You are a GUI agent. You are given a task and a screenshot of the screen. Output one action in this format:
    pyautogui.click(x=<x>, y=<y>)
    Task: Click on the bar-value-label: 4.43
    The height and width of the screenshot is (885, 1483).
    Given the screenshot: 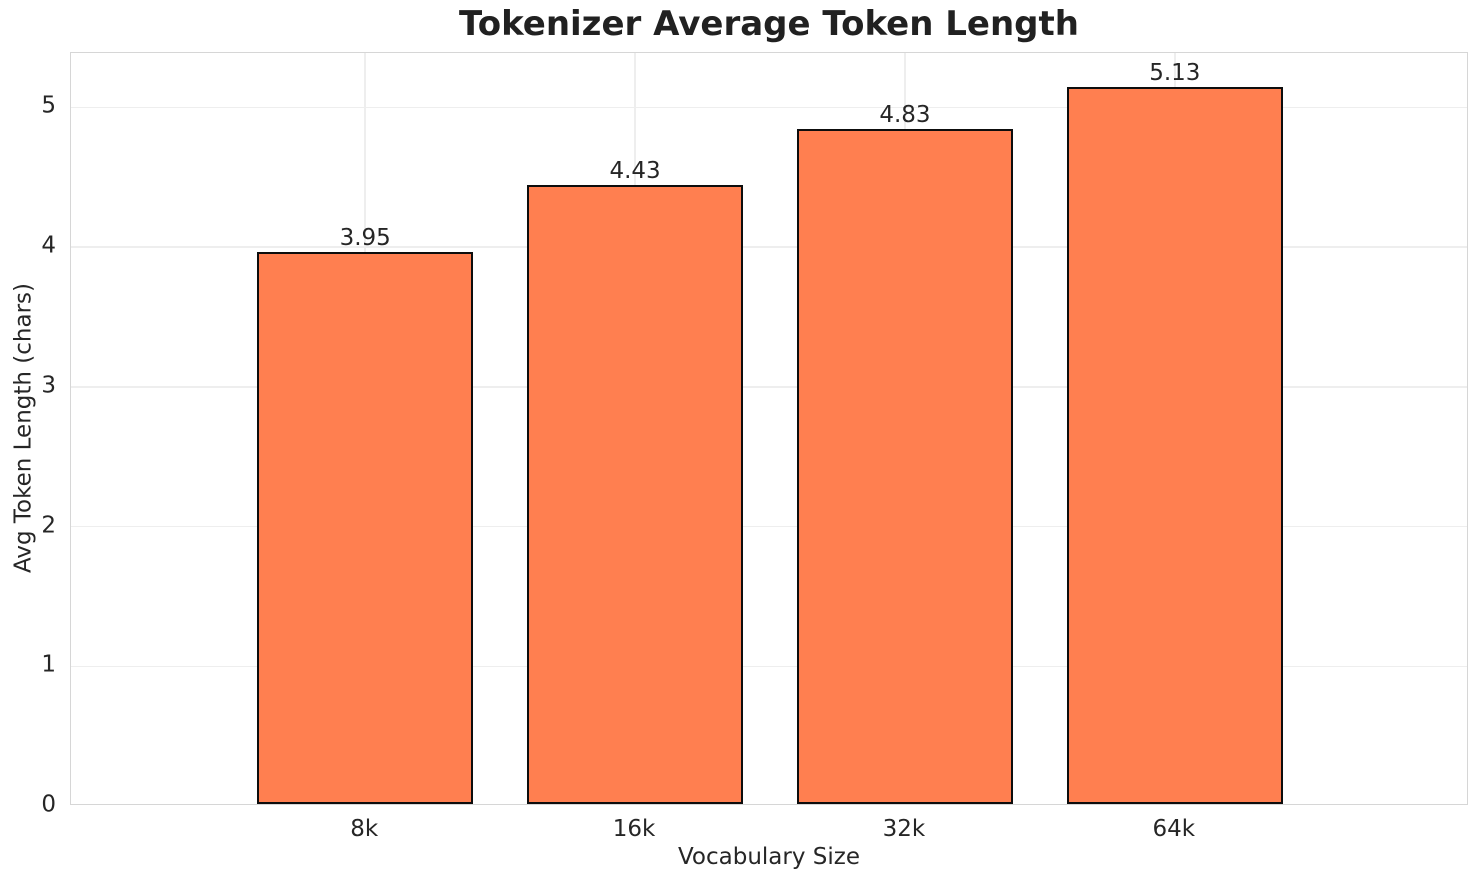 What is the action you would take?
    pyautogui.click(x=635, y=171)
    